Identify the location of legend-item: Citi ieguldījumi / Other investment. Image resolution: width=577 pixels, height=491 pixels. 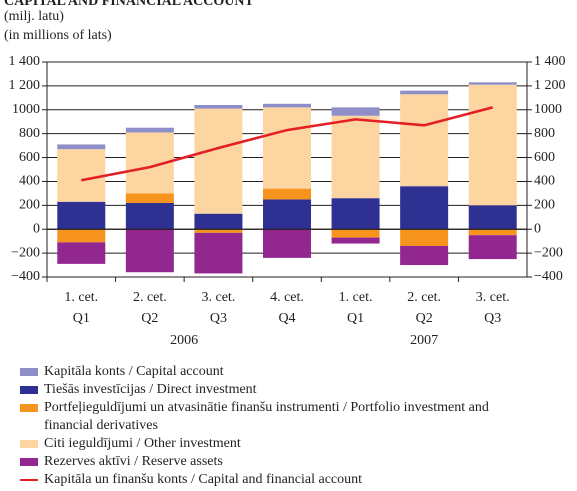
(280, 444).